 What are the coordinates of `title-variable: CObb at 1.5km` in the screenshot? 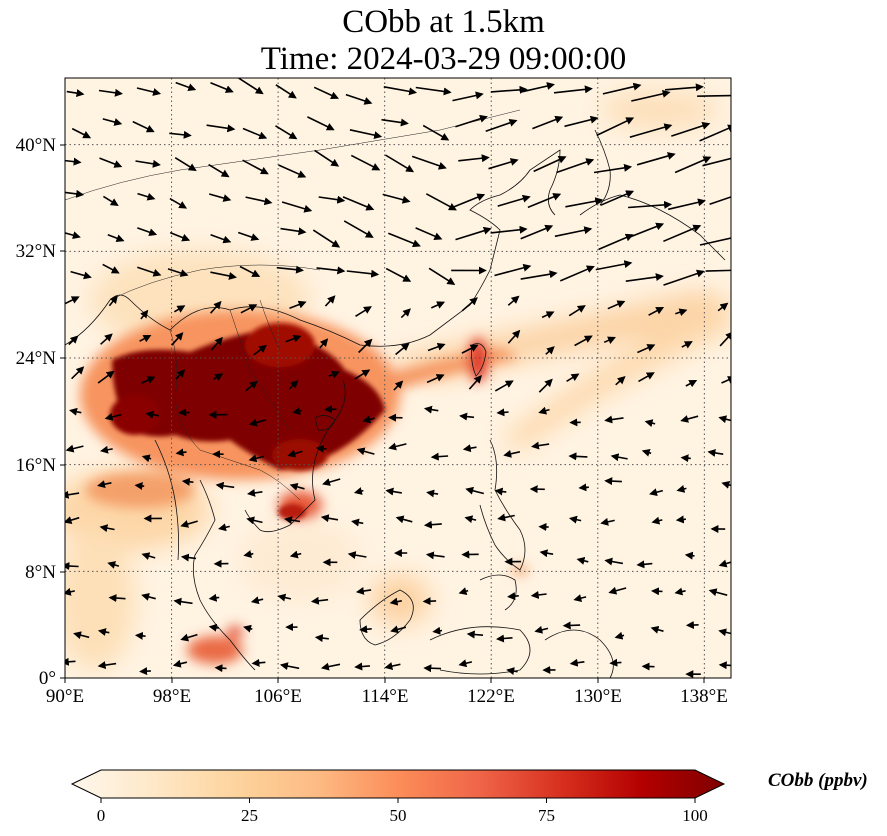 It's located at (443, 22).